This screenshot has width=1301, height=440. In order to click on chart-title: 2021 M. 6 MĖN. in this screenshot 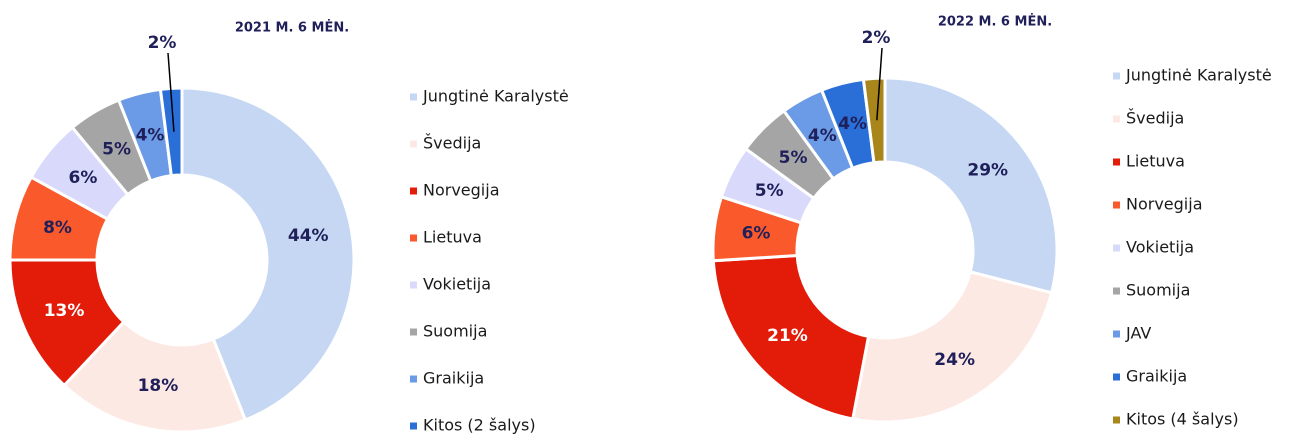, I will do `click(292, 28)`.